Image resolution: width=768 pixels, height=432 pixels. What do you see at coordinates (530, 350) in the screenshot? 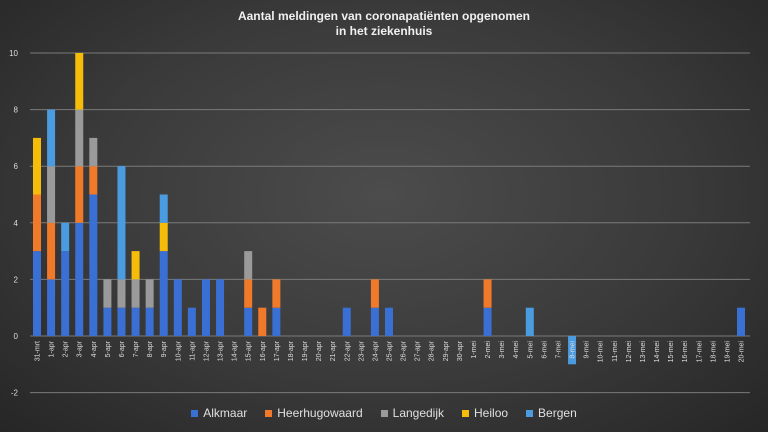
I see `x-tick-label: 5-mei` at bounding box center [530, 350].